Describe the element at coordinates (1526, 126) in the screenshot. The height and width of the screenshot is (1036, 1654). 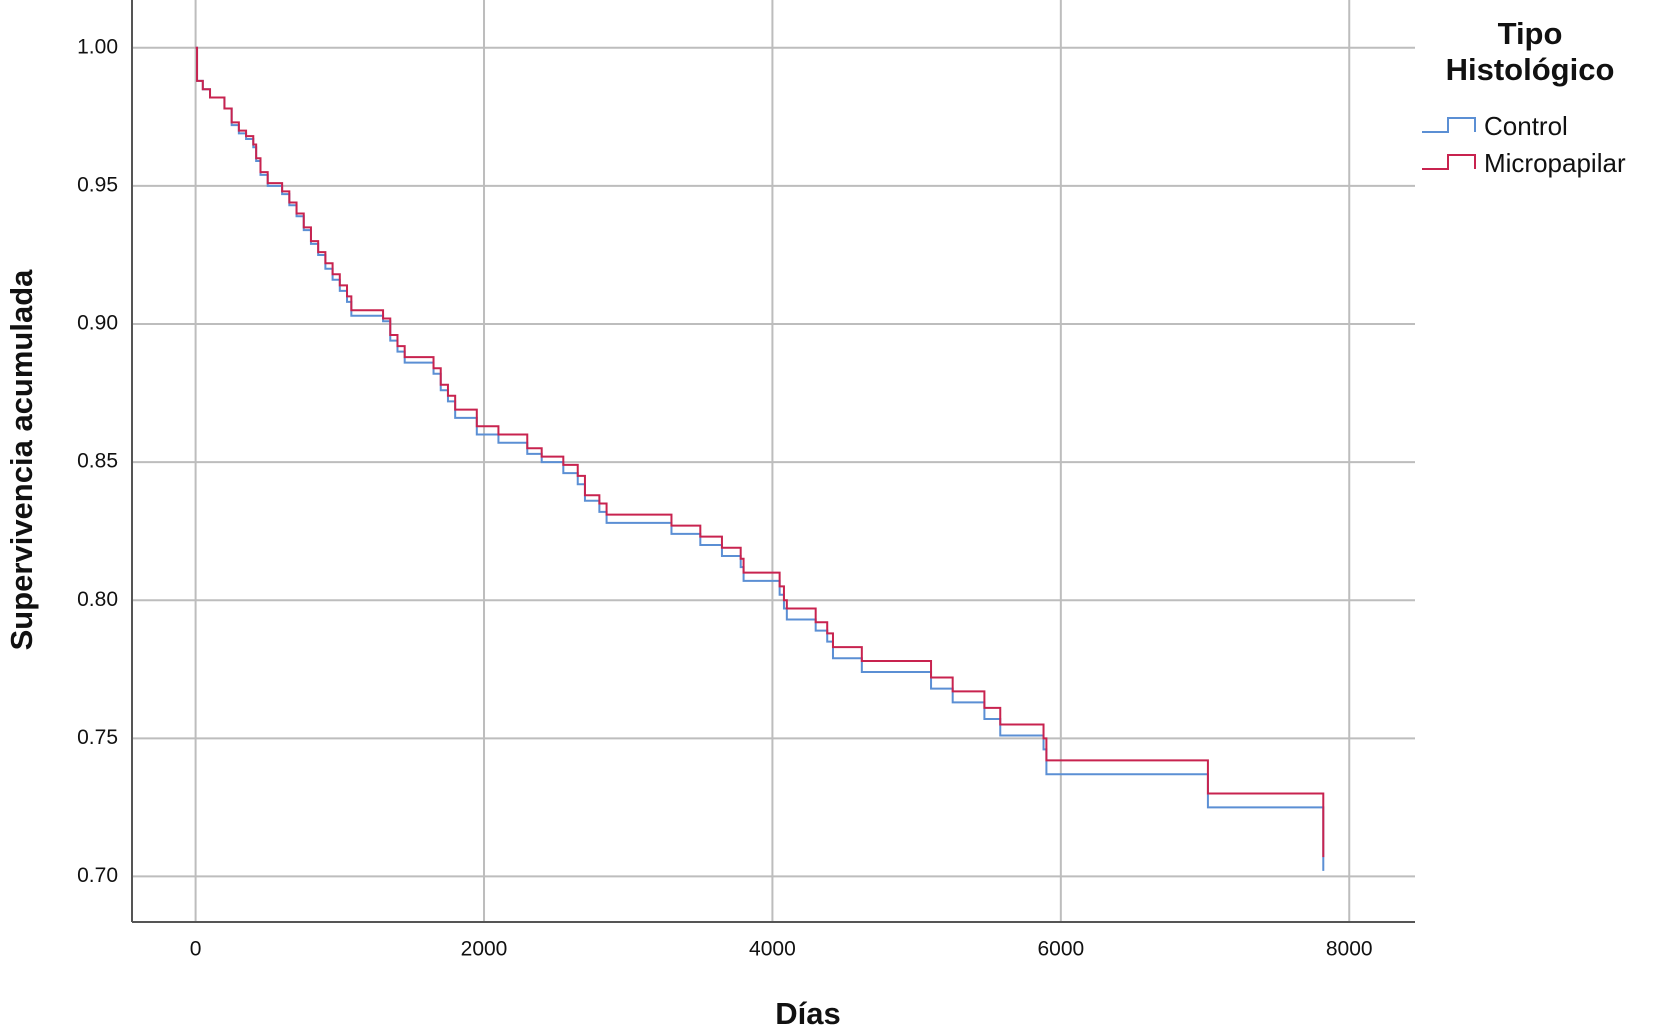
I see `legend-label: Control` at that location.